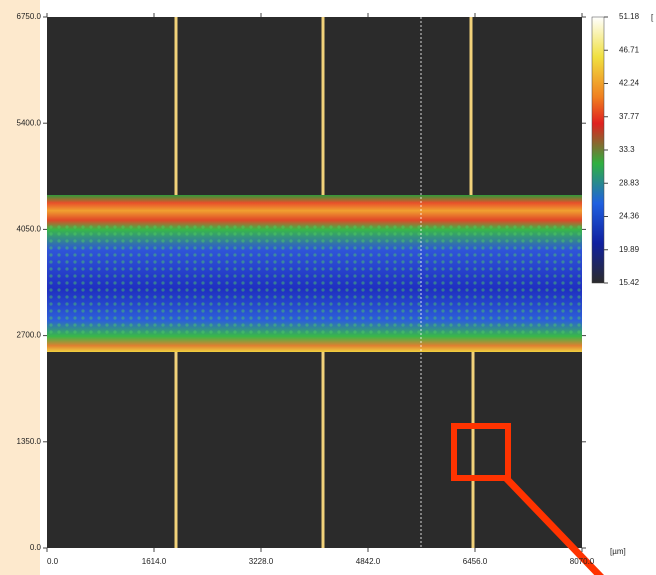 The width and height of the screenshot is (656, 575). What do you see at coordinates (629, 249) in the screenshot?
I see `colorbar-tick-label: 19.89` at bounding box center [629, 249].